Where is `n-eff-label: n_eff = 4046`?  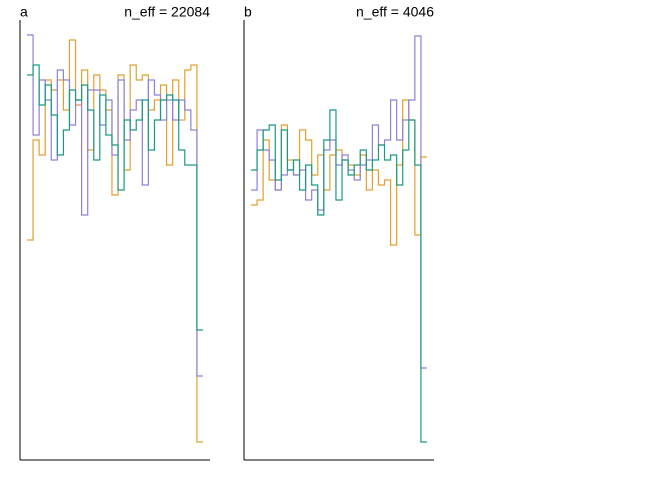
n-eff-label: n_eff = 4046 is located at coordinates (395, 12).